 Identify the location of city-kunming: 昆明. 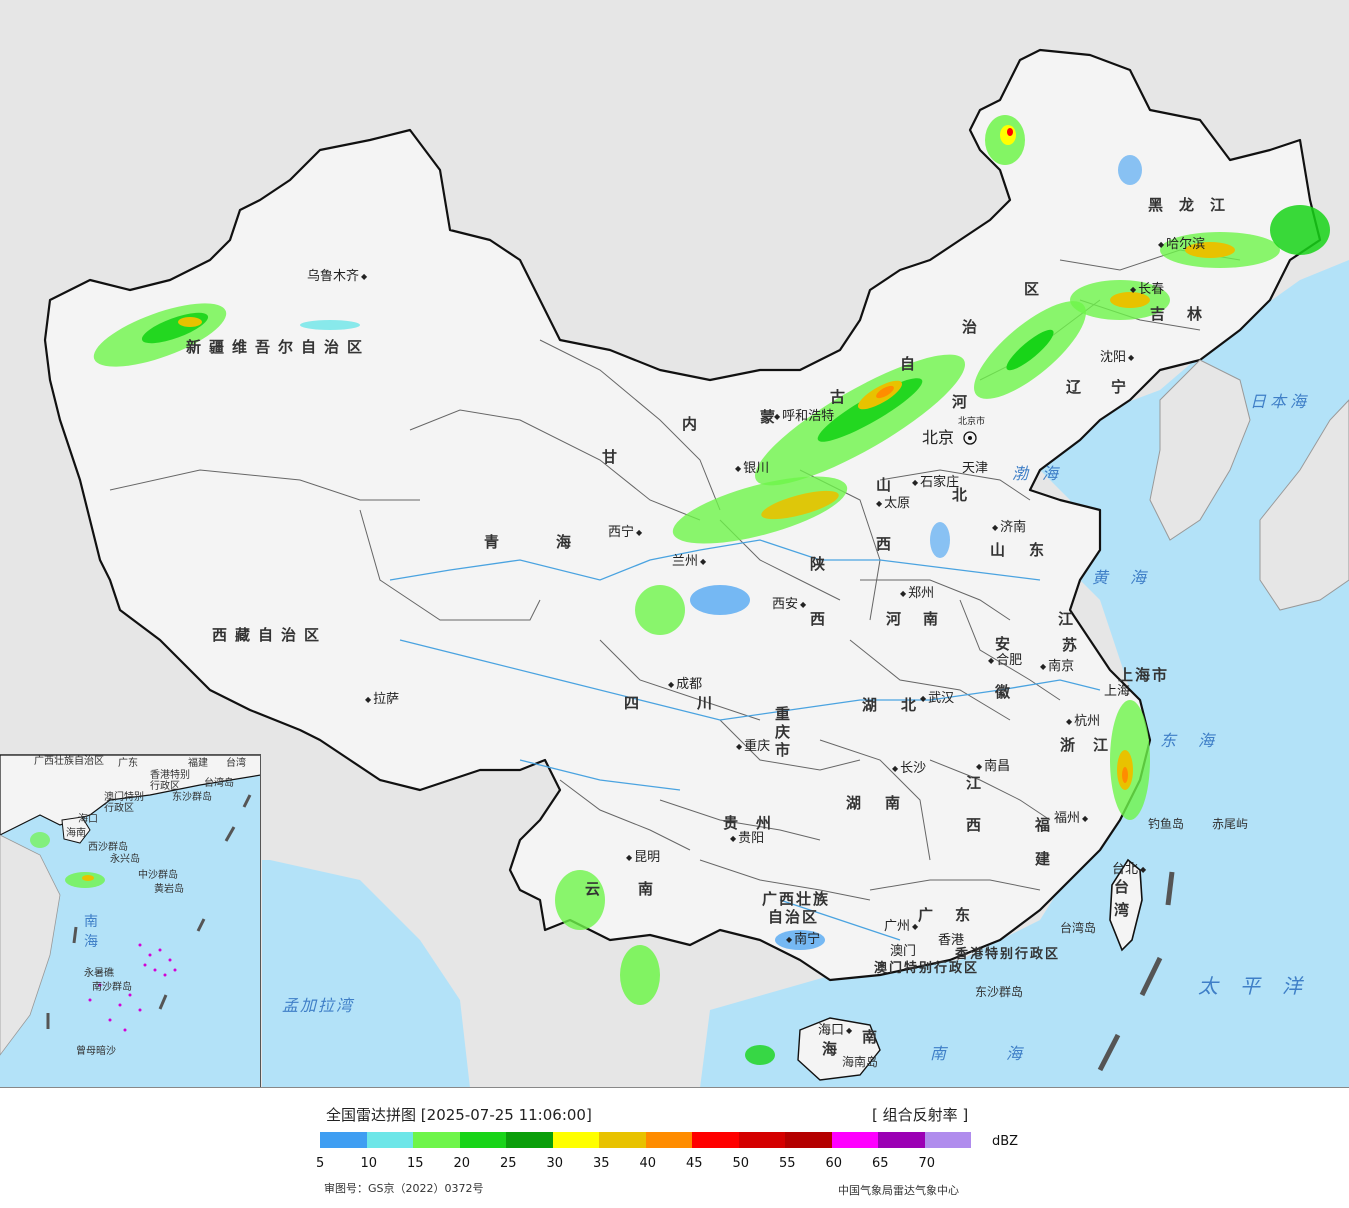
(643, 857).